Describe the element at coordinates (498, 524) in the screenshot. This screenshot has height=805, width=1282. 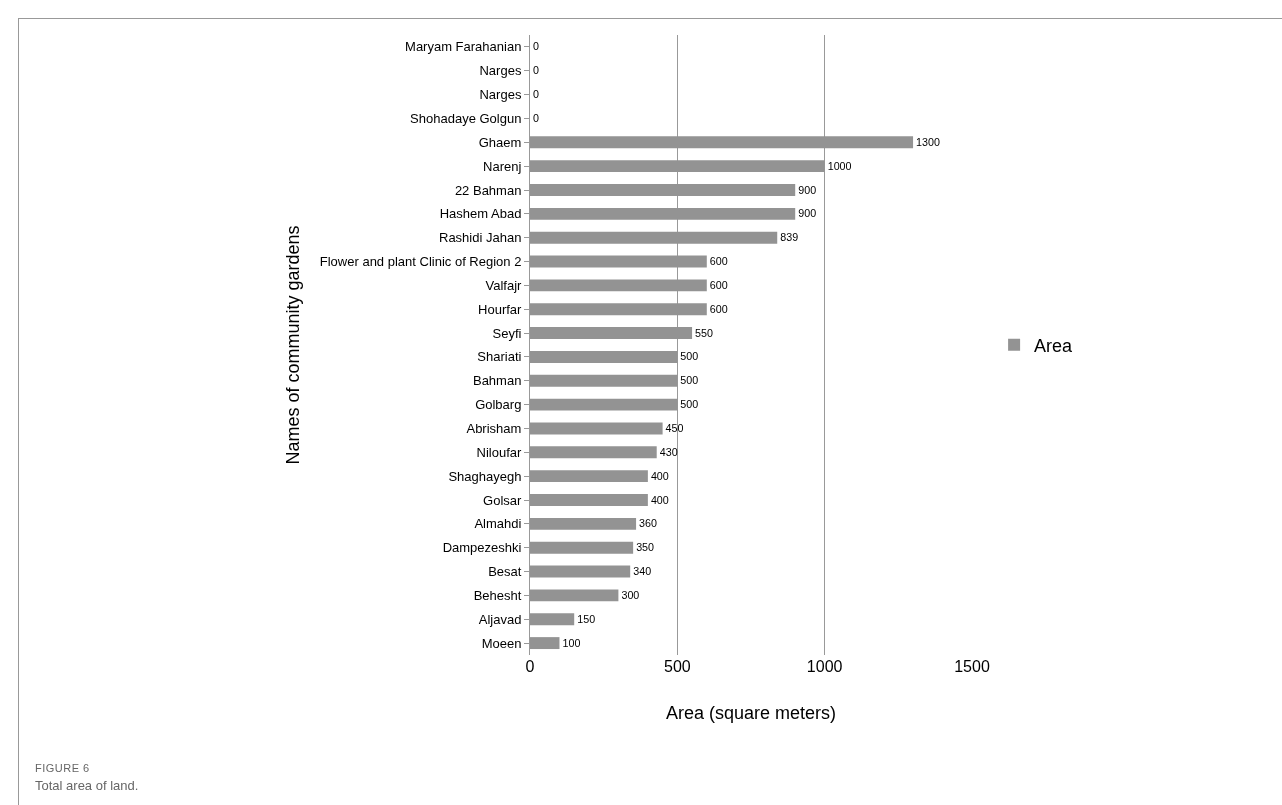
I see `y-tick-label: Almahdi` at that location.